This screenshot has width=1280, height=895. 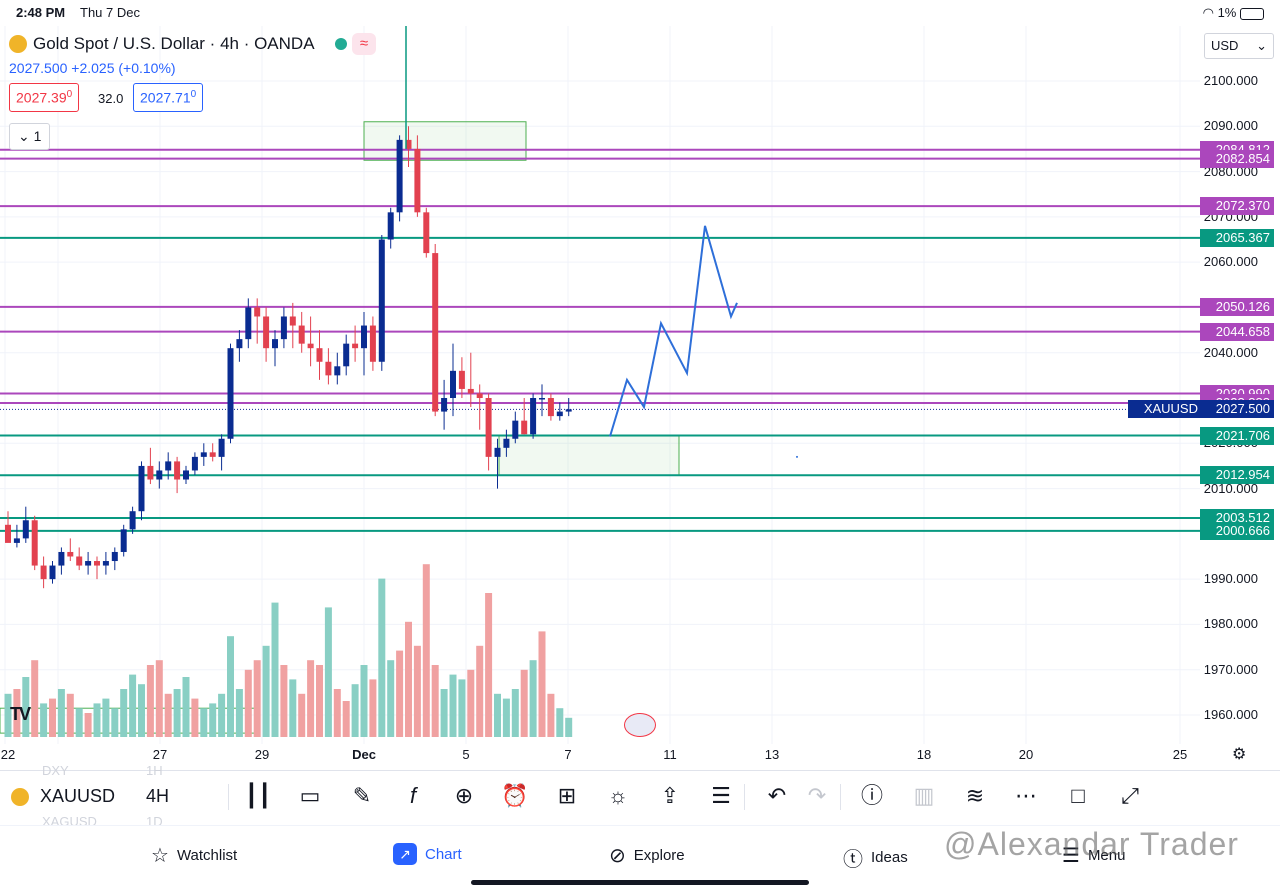 I want to click on star-icon: ☆, so click(x=160, y=856).